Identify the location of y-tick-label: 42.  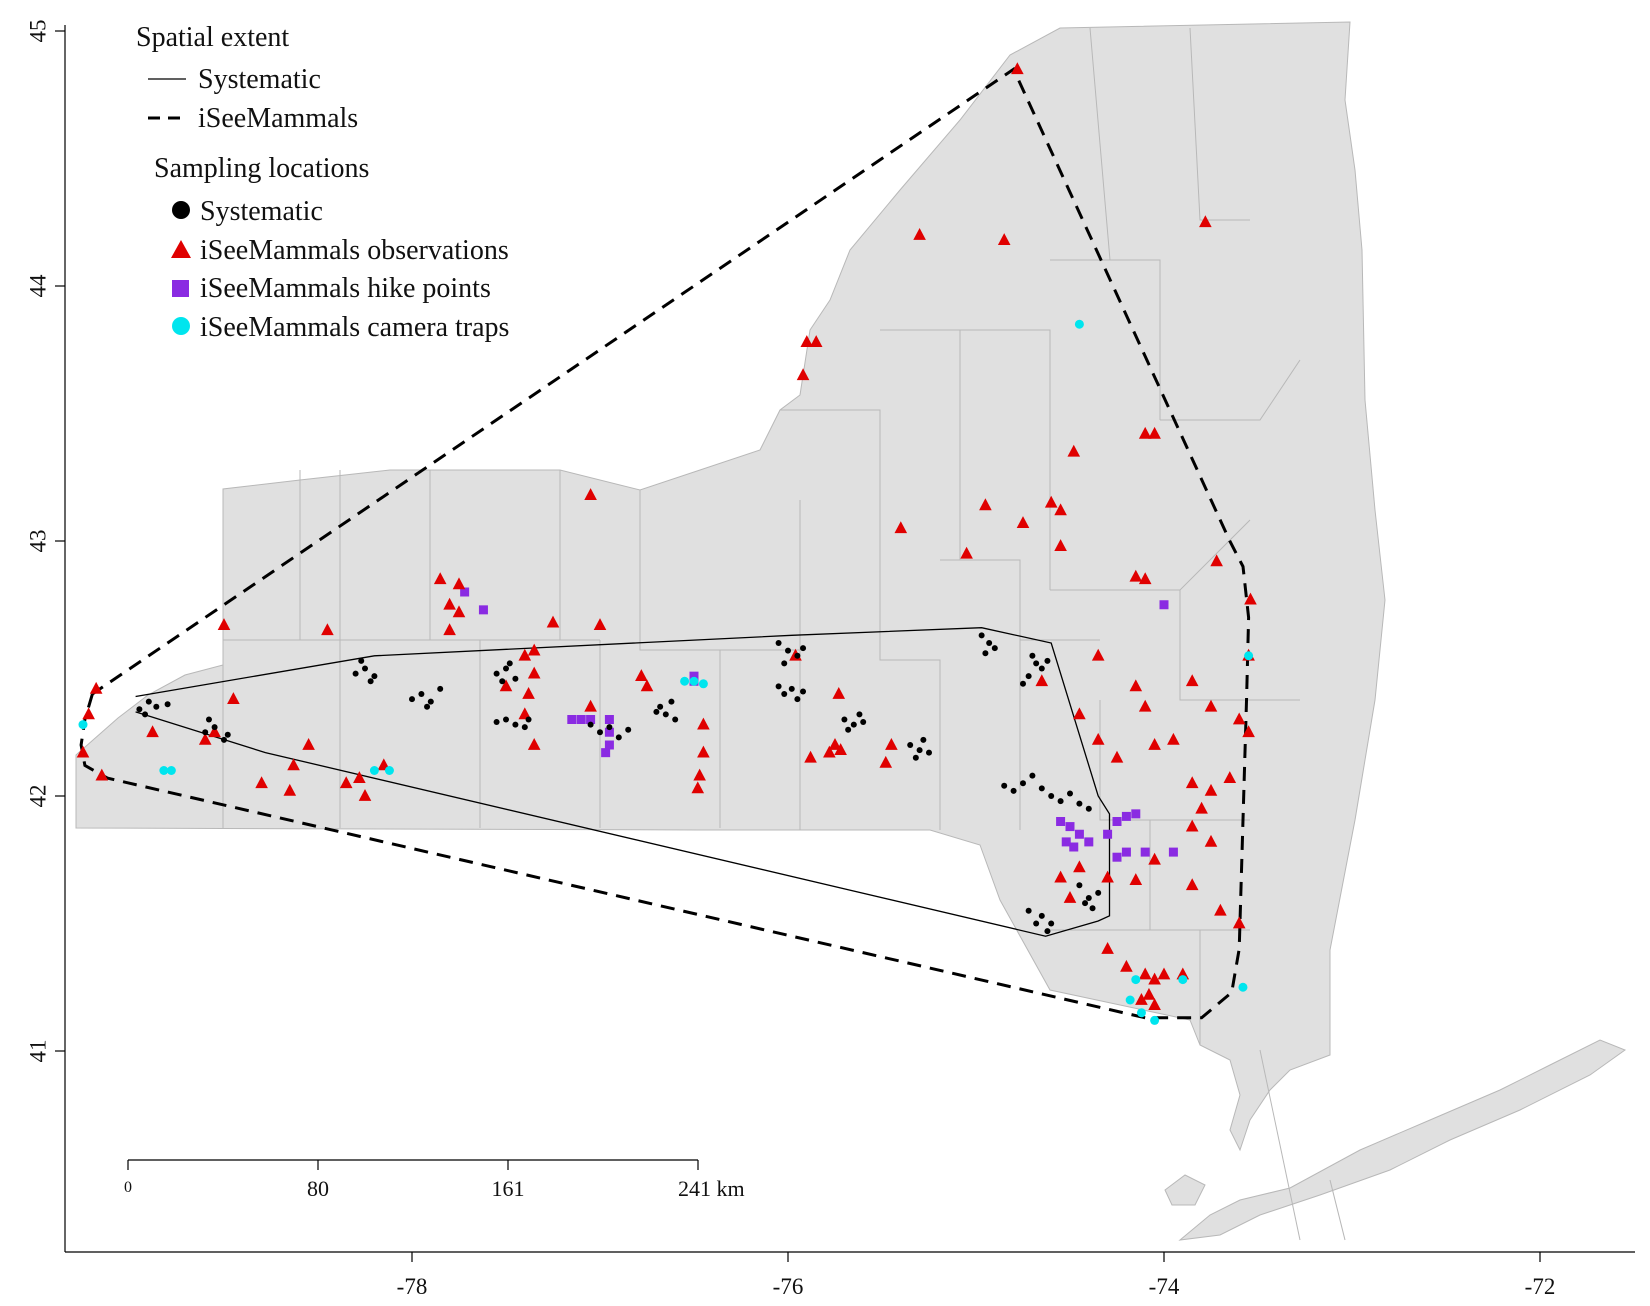
(37, 796).